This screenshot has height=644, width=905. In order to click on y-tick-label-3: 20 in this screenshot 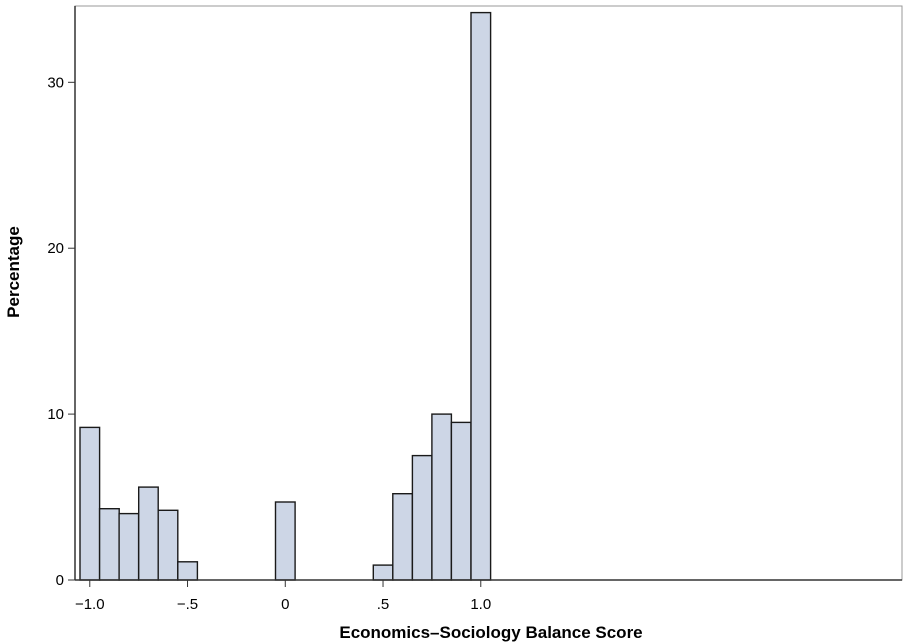, I will do `click(55, 248)`.